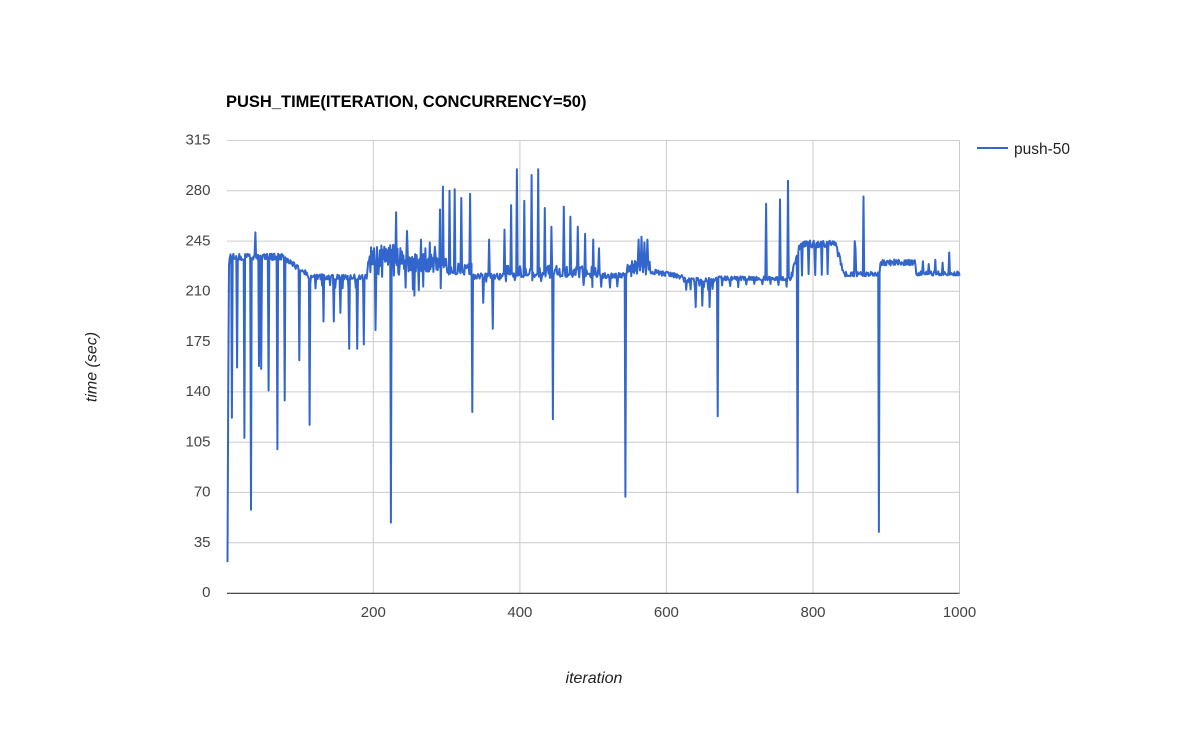 The height and width of the screenshot is (739, 1186). Describe the element at coordinates (1042, 149) in the screenshot. I see `svg-text: push-50` at that location.